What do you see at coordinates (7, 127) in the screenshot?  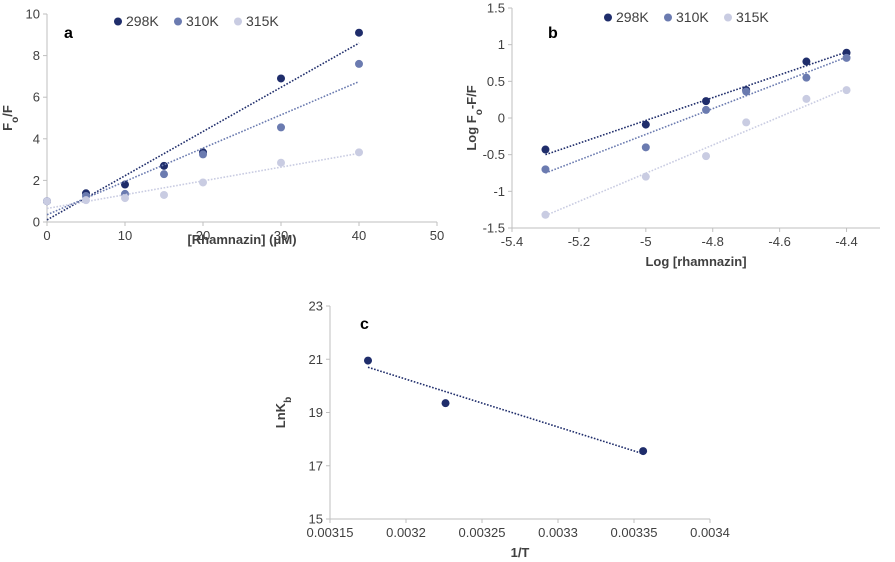 I see `y-axis-label-main: F` at bounding box center [7, 127].